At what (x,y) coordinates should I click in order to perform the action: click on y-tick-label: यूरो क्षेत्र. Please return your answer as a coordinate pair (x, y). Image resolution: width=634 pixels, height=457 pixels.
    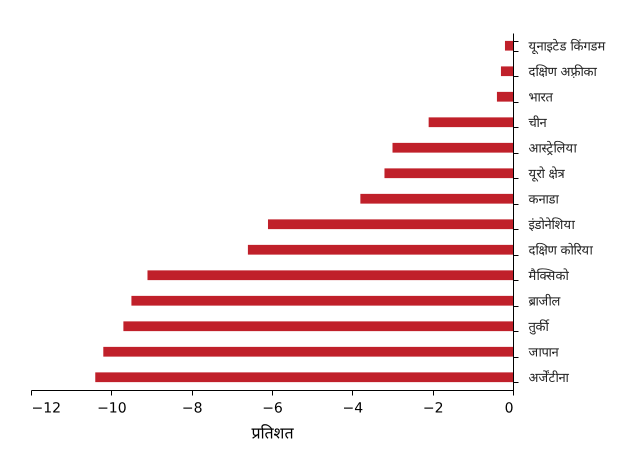
    Looking at the image, I should click on (547, 174).